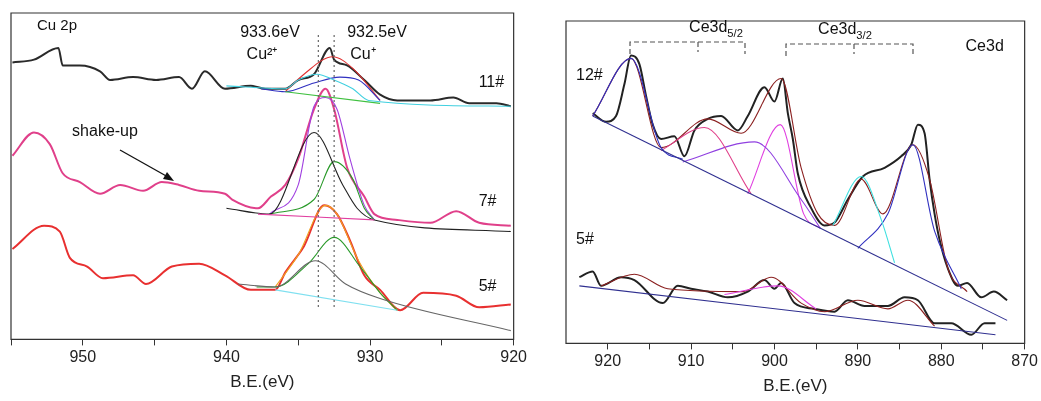 The width and height of the screenshot is (1041, 401). Describe the element at coordinates (370, 357) in the screenshot. I see `x-tick-label: 930` at that location.